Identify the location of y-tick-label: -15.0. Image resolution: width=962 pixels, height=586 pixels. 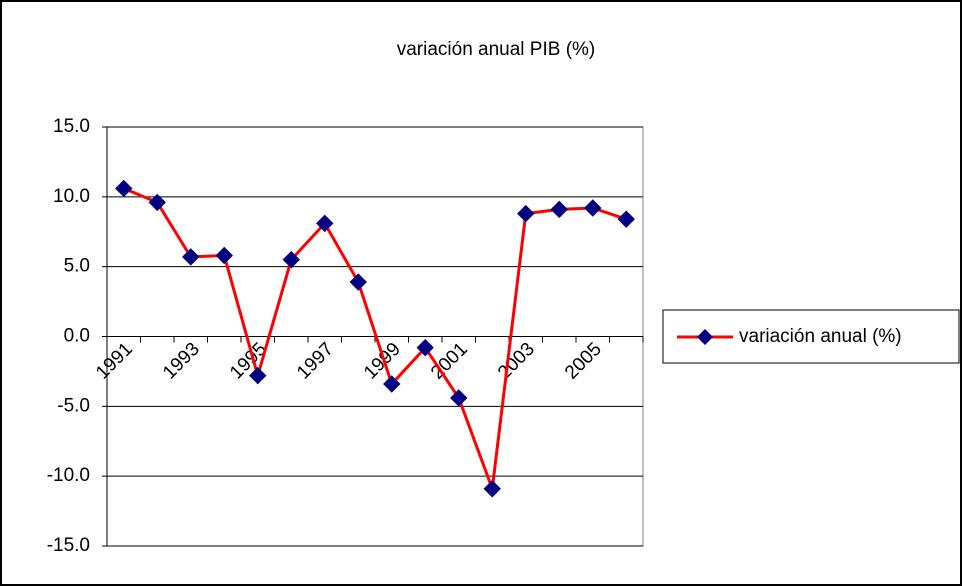
(68, 545).